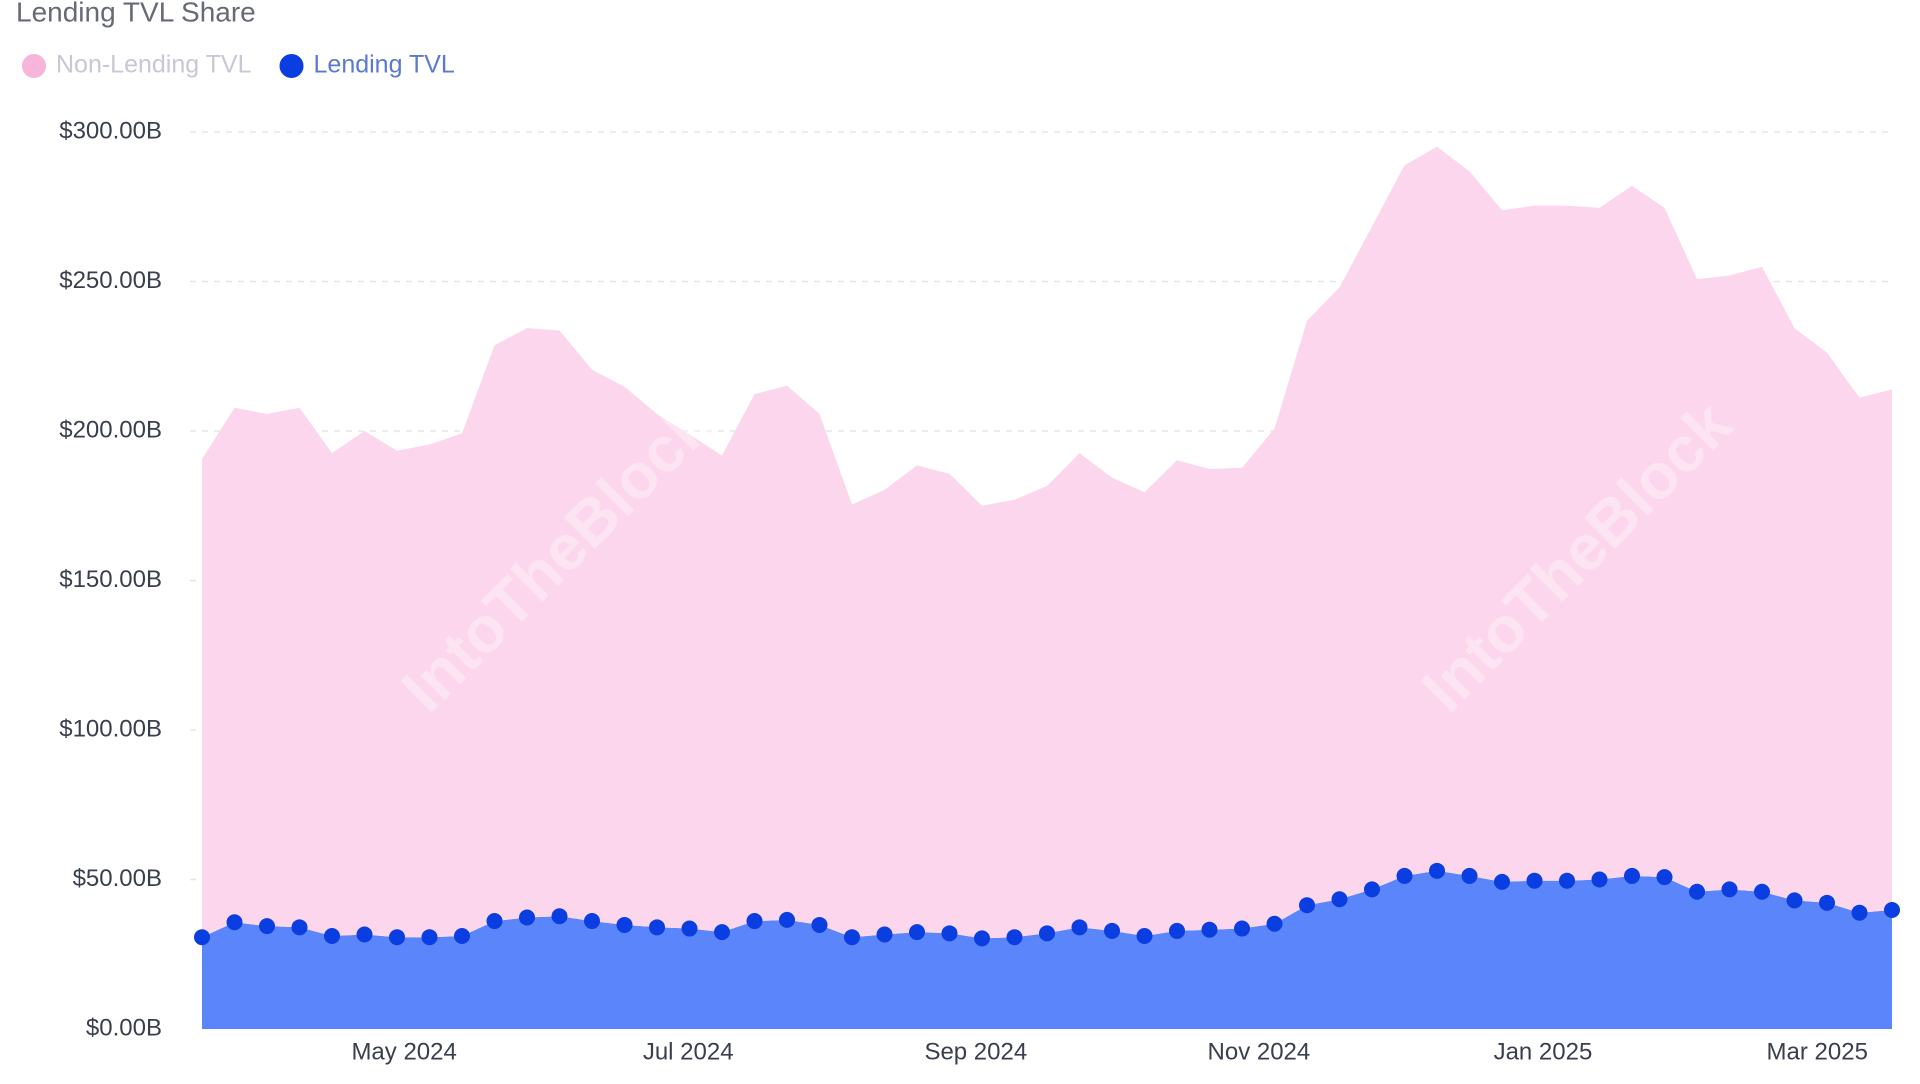 The width and height of the screenshot is (1920, 1084). Describe the element at coordinates (154, 65) in the screenshot. I see `legend-label: Non-Lending TVL` at that location.